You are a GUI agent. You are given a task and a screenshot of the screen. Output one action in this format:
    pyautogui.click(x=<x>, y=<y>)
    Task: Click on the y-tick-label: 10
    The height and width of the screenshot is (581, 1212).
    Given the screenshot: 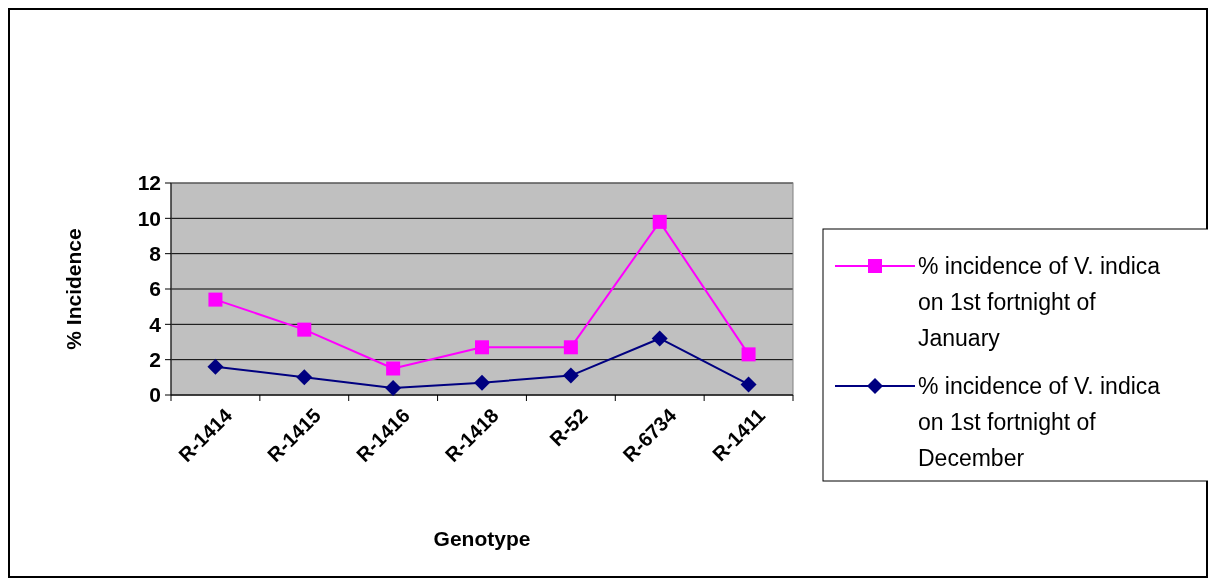 What is the action you would take?
    pyautogui.click(x=149, y=218)
    